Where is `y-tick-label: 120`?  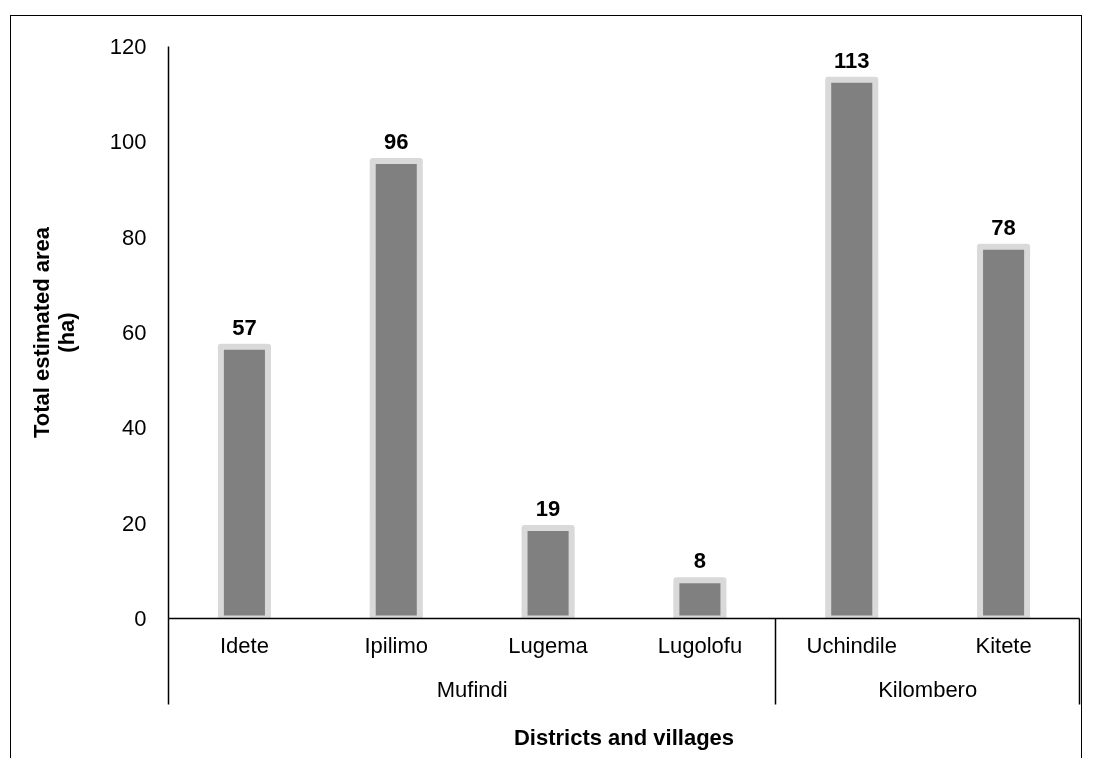
y-tick-label: 120 is located at coordinates (128, 46).